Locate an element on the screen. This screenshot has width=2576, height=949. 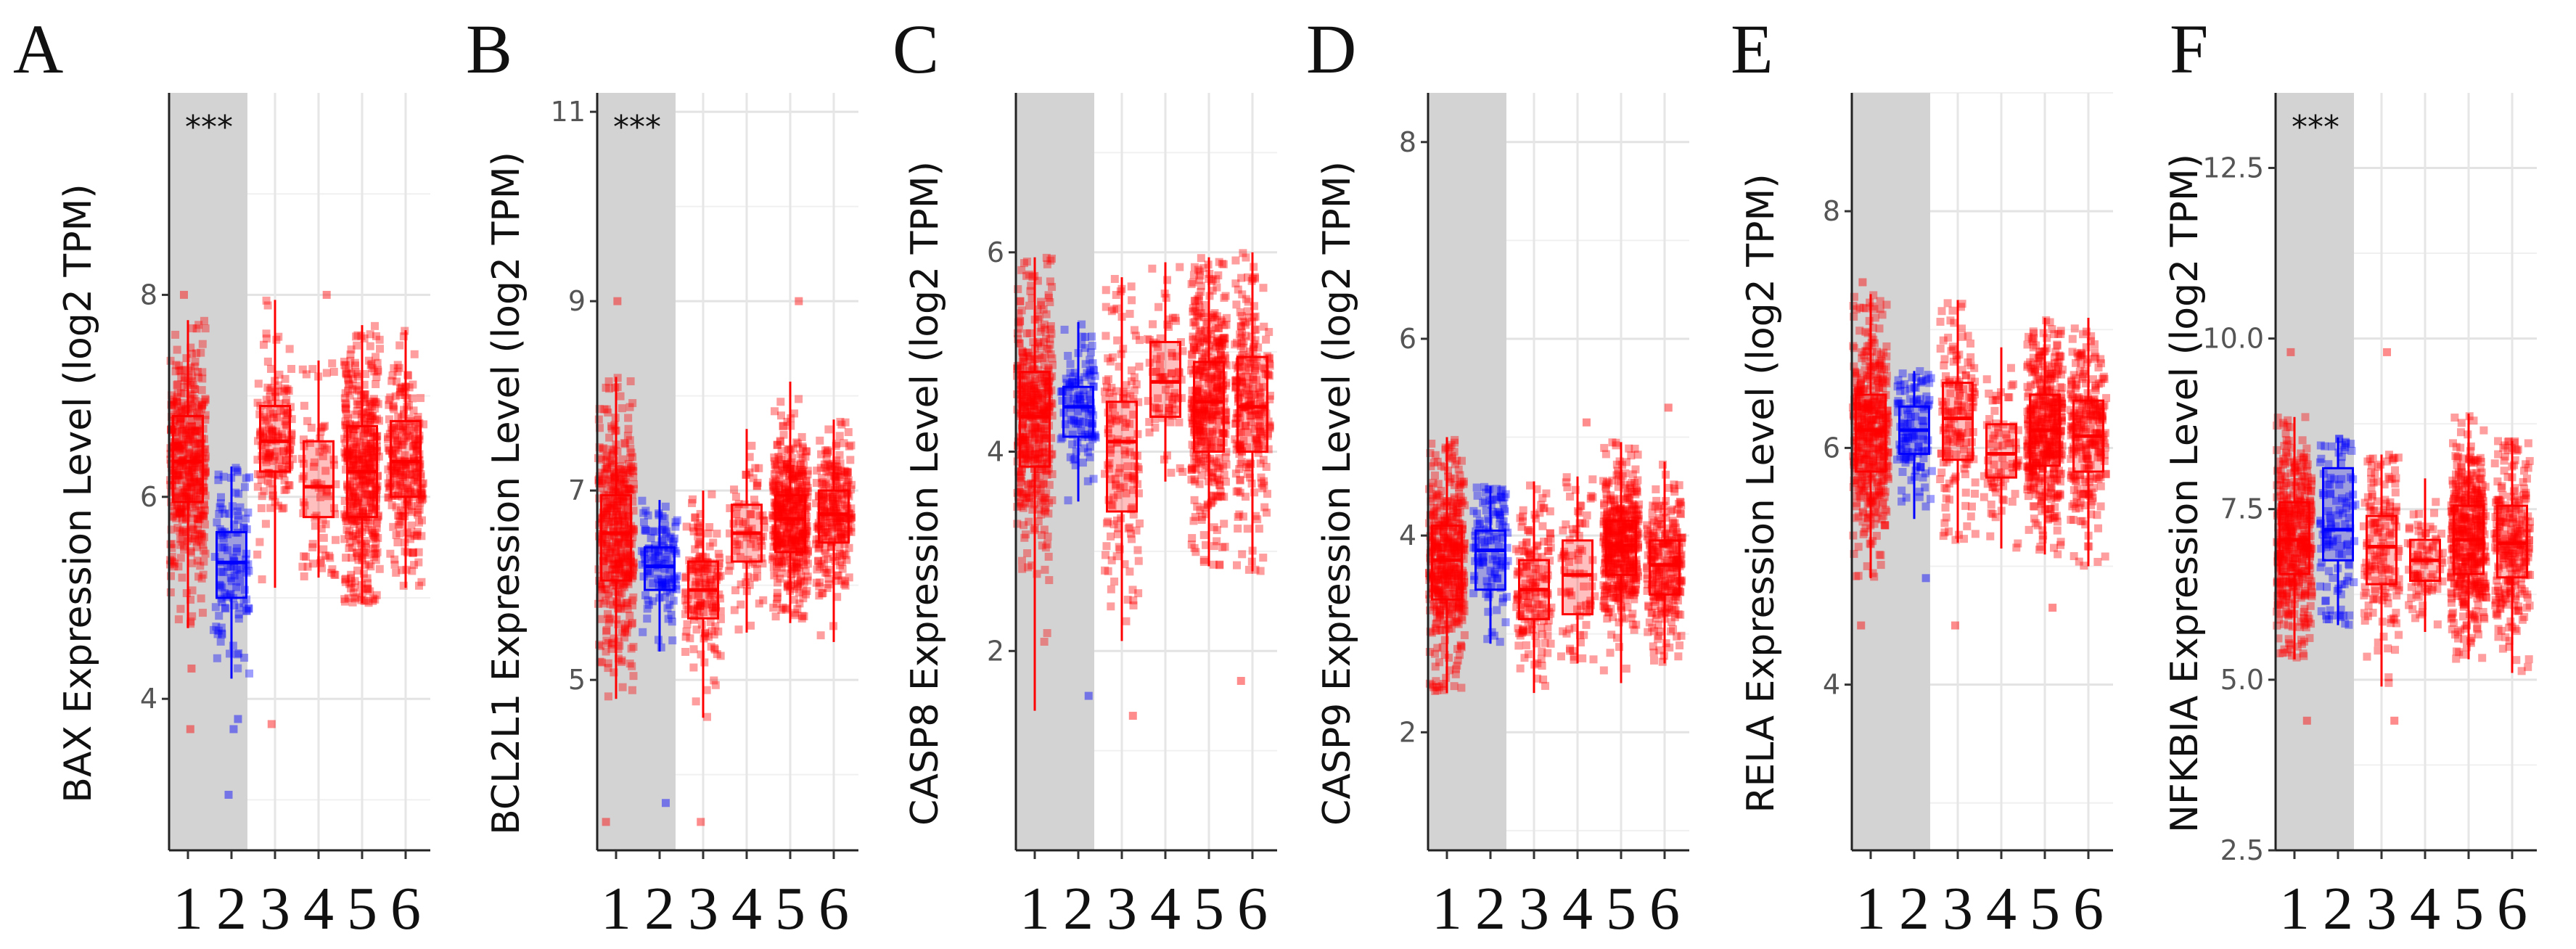
y-tick-label: 2 is located at coordinates (995, 651).